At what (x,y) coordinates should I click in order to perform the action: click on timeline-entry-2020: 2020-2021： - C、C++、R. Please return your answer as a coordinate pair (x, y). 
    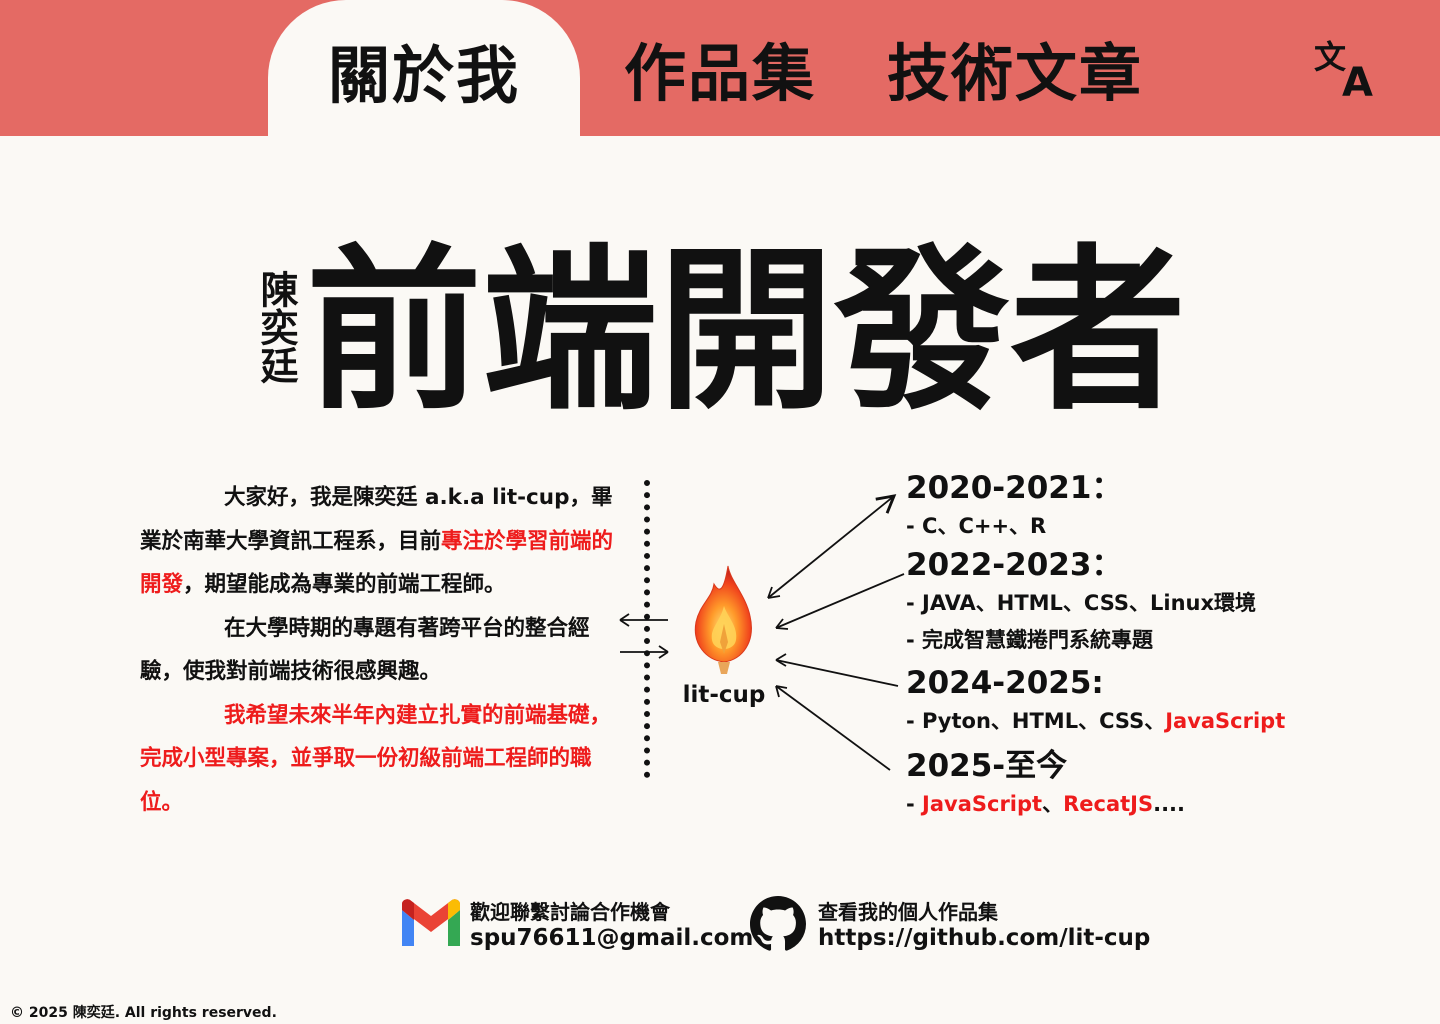
    Looking at the image, I should click on (1116, 506).